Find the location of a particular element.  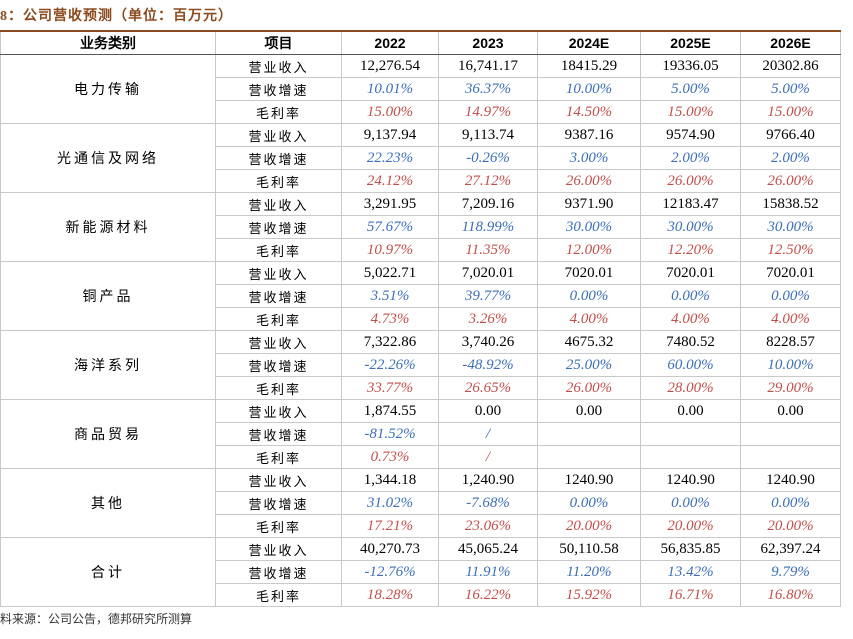

value-cell: 12.20% is located at coordinates (690, 250).